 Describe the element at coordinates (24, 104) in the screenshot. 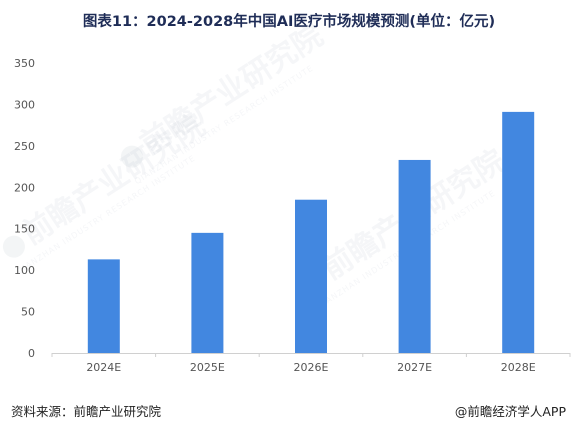

I see `y-tick-label: 300` at that location.